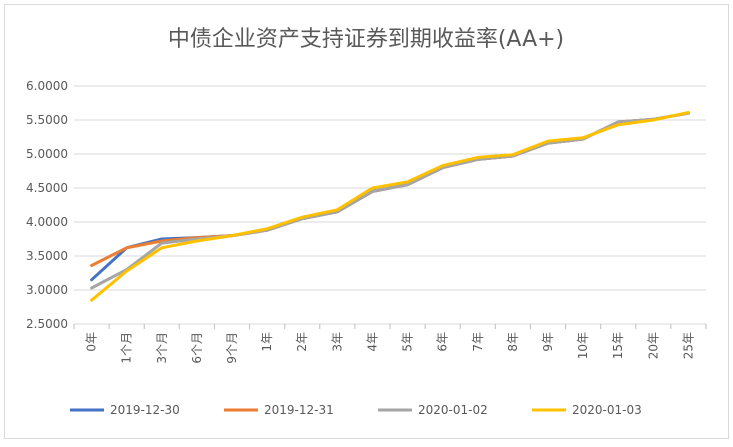 The height and width of the screenshot is (447, 733). Describe the element at coordinates (548, 342) in the screenshot. I see `x-tick-label: 9年` at that location.